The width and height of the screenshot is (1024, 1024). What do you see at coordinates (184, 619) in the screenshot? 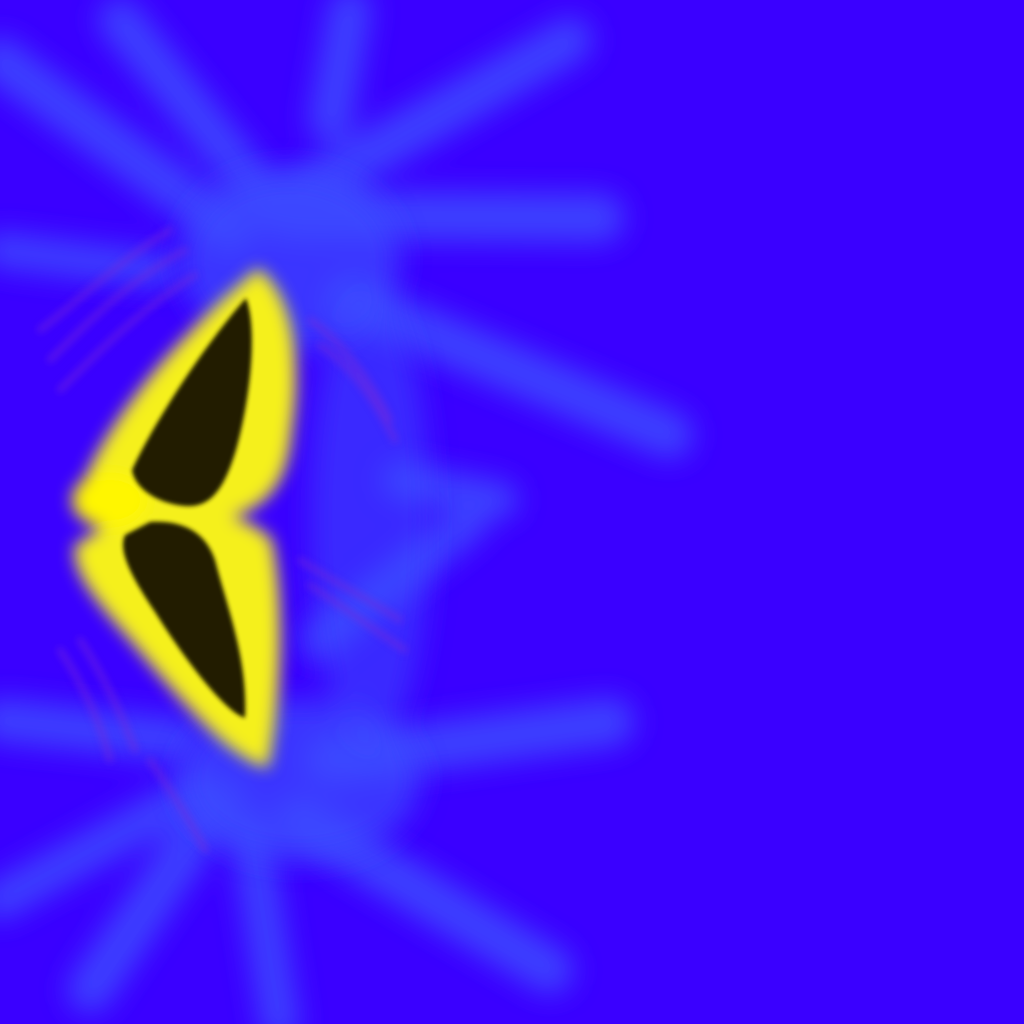
I see `wing-lower` at bounding box center [184, 619].